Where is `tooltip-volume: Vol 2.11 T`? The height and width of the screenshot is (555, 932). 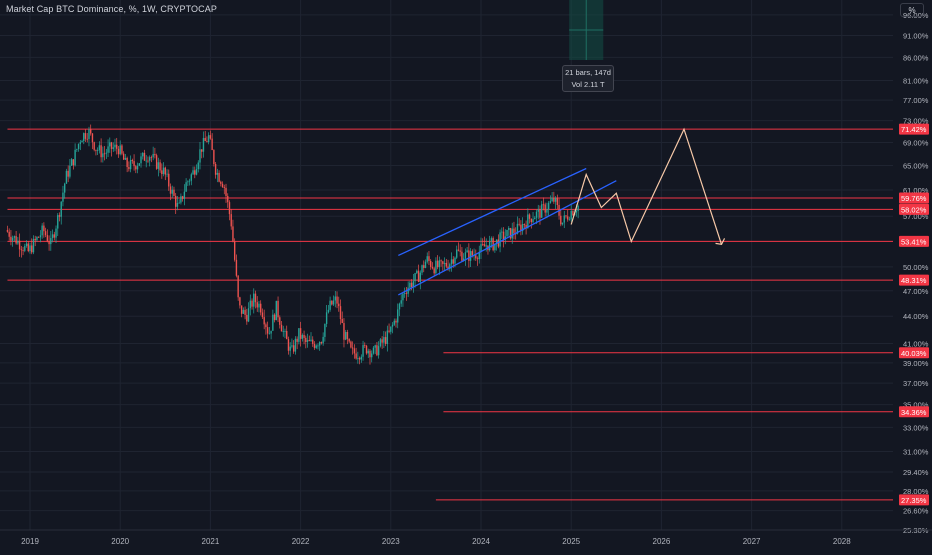 tooltip-volume: Vol 2.11 T is located at coordinates (588, 84).